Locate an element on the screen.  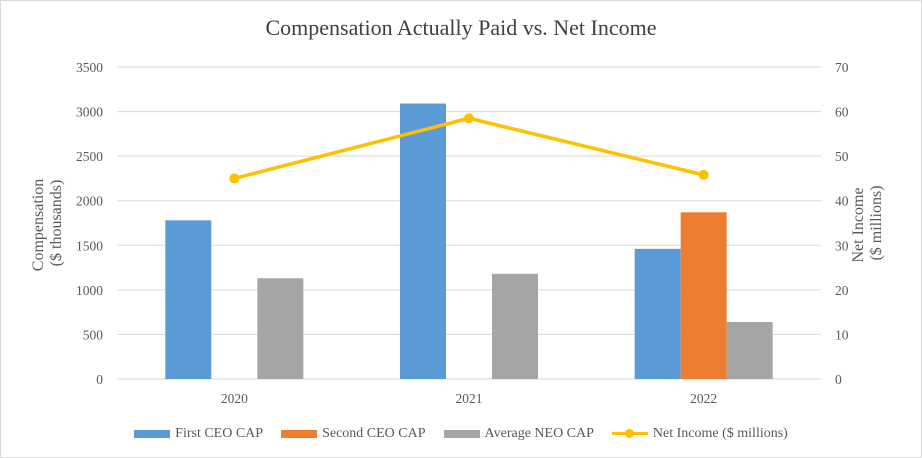
bar-average-neo-cap-2020 is located at coordinates (280, 328).